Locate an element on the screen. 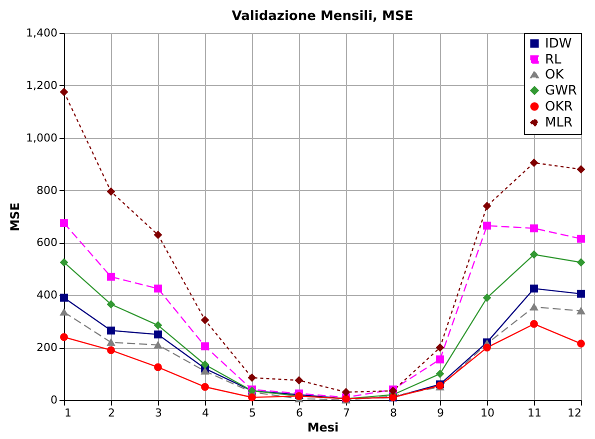 The width and height of the screenshot is (595, 439). chart-title: Validazione Mensili, MSE is located at coordinates (323, 16).